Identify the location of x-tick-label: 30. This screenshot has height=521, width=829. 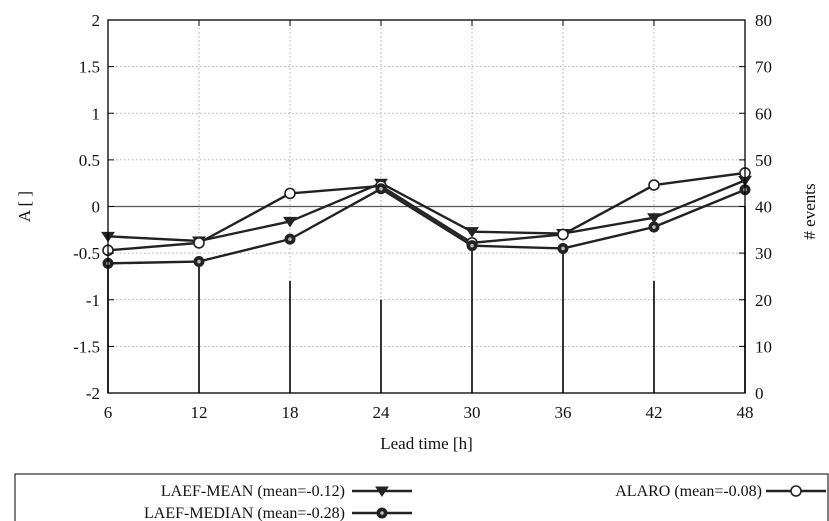
(472, 412).